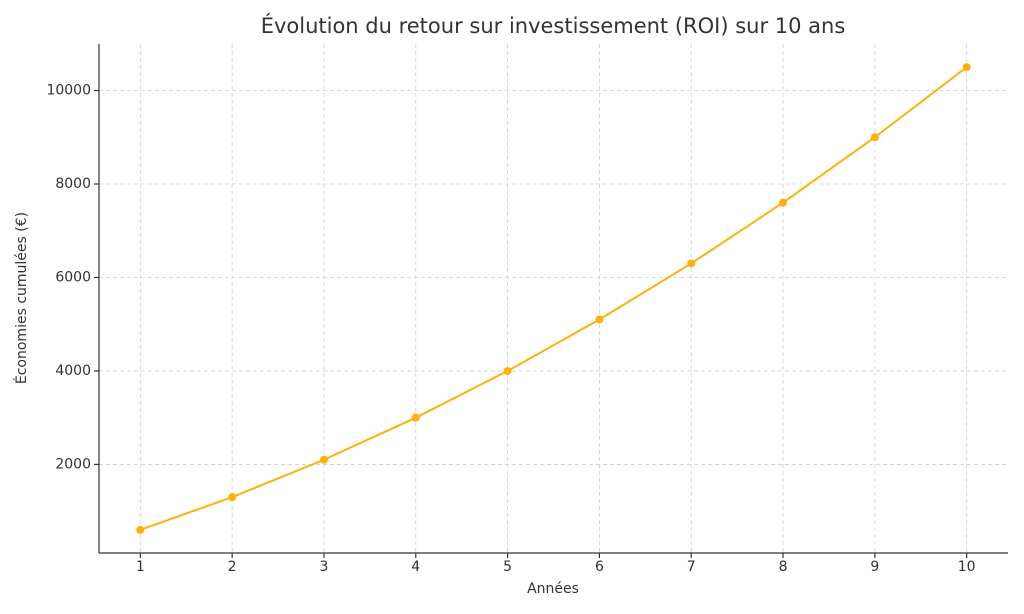  Describe the element at coordinates (783, 567) in the screenshot. I see `x-tick-label: 8` at that location.